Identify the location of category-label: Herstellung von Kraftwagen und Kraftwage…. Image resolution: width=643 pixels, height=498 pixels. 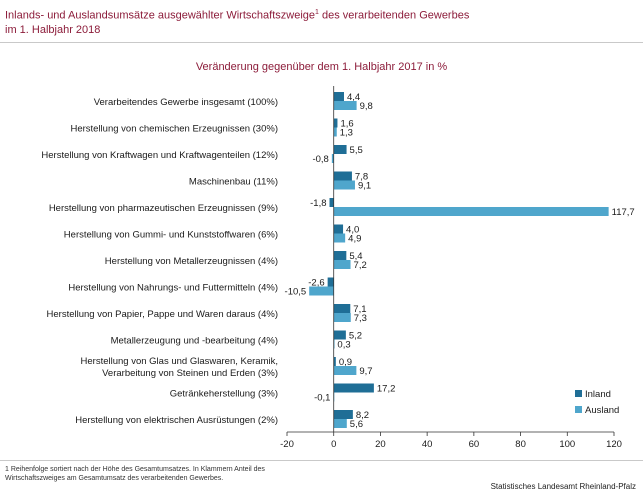
(159, 155).